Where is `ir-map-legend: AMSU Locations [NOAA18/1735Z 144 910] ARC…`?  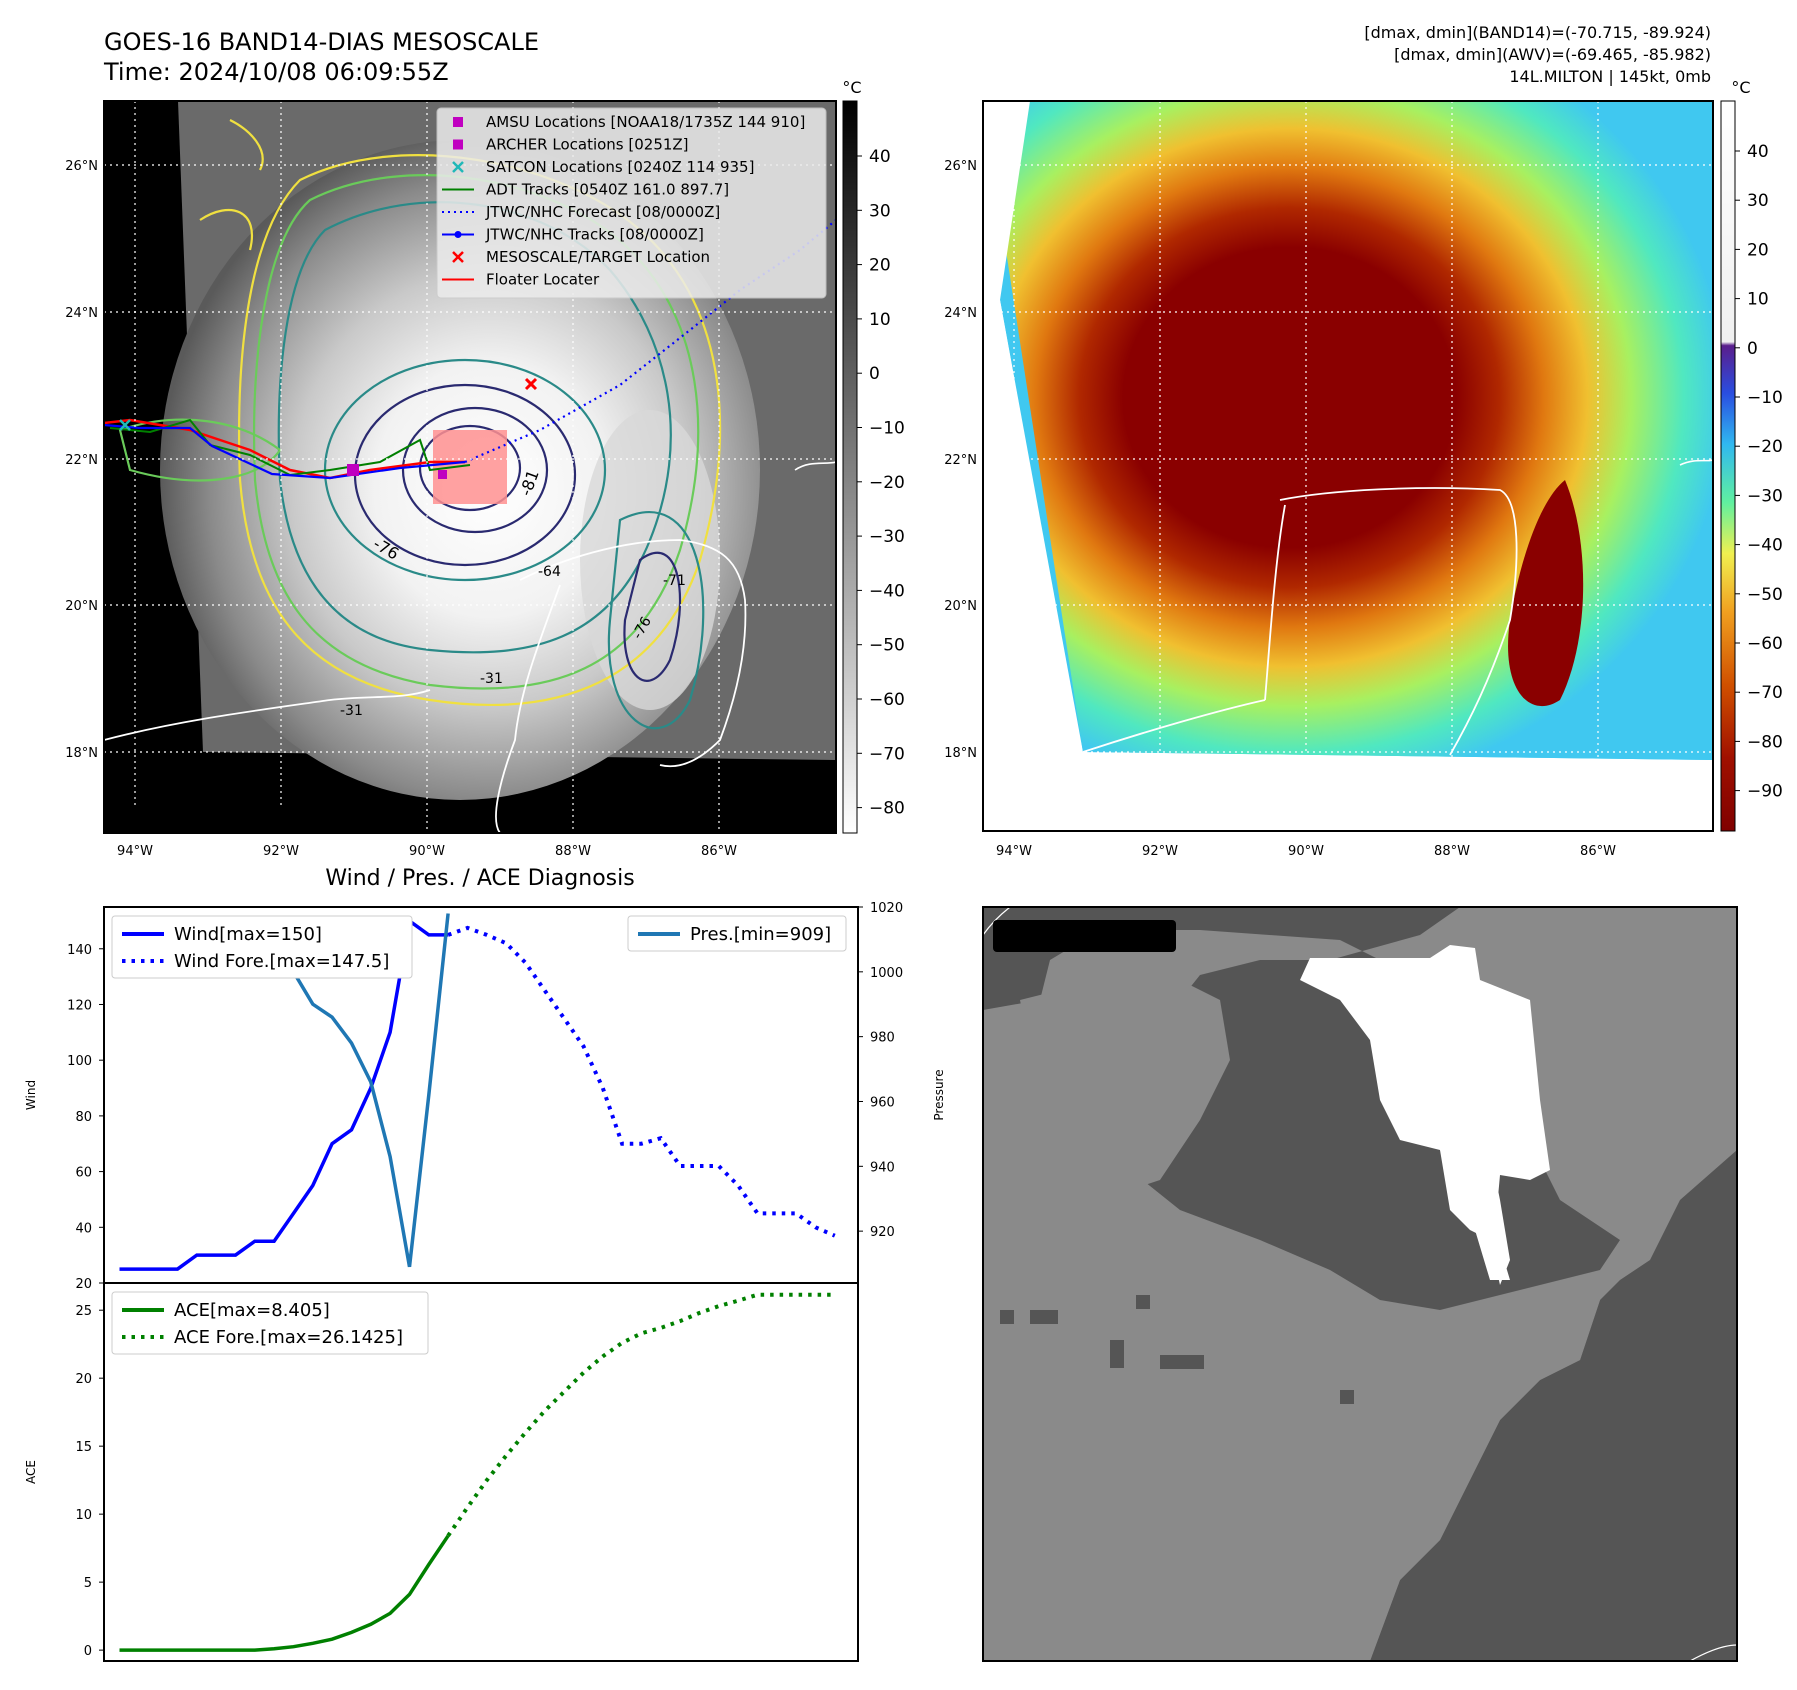
ir-map-legend: AMSU Locations [NOAA18/1735Z 144 910] ARC… is located at coordinates (631, 203).